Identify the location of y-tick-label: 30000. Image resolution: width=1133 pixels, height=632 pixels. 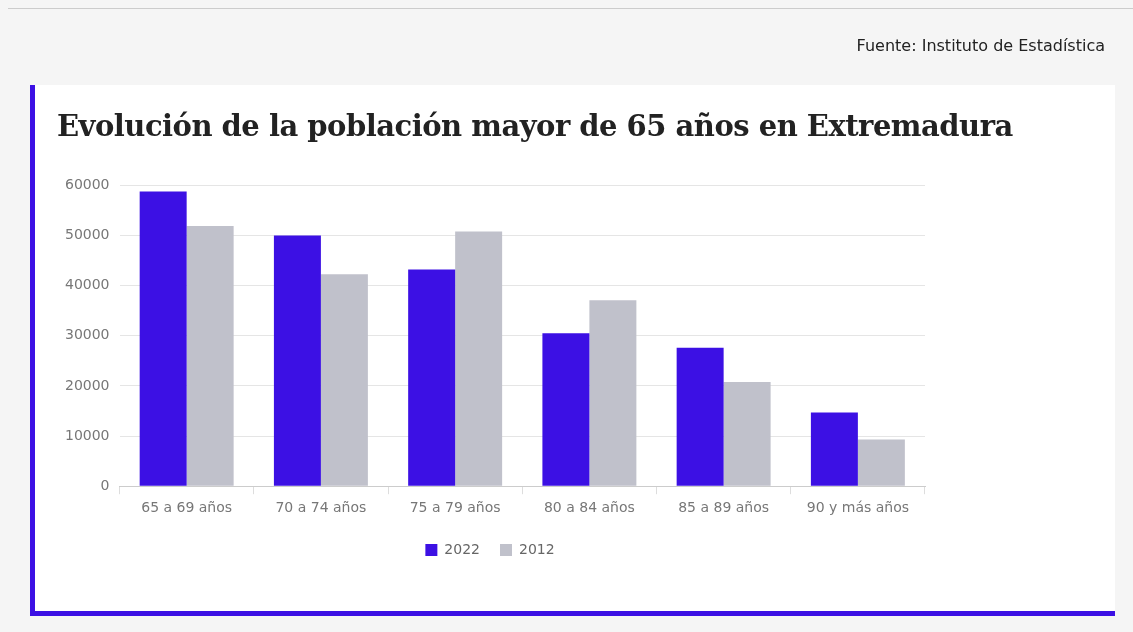
(87, 334).